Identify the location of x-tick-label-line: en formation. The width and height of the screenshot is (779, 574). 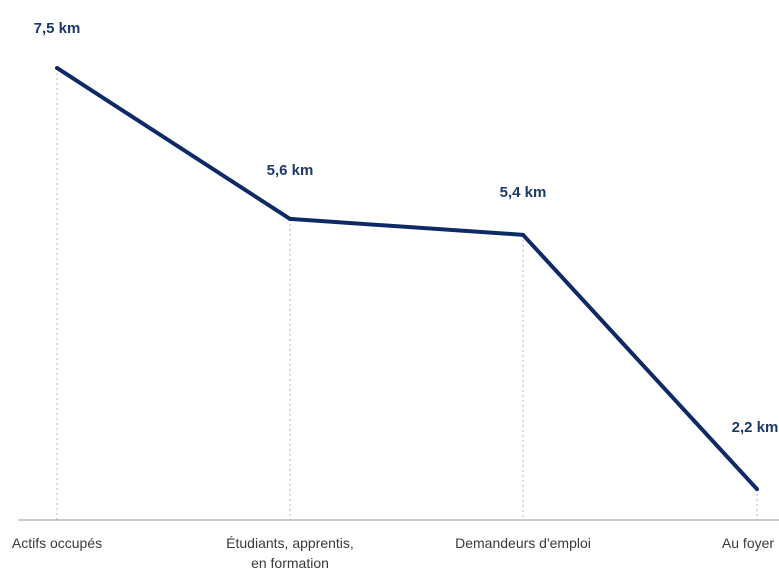
(290, 563).